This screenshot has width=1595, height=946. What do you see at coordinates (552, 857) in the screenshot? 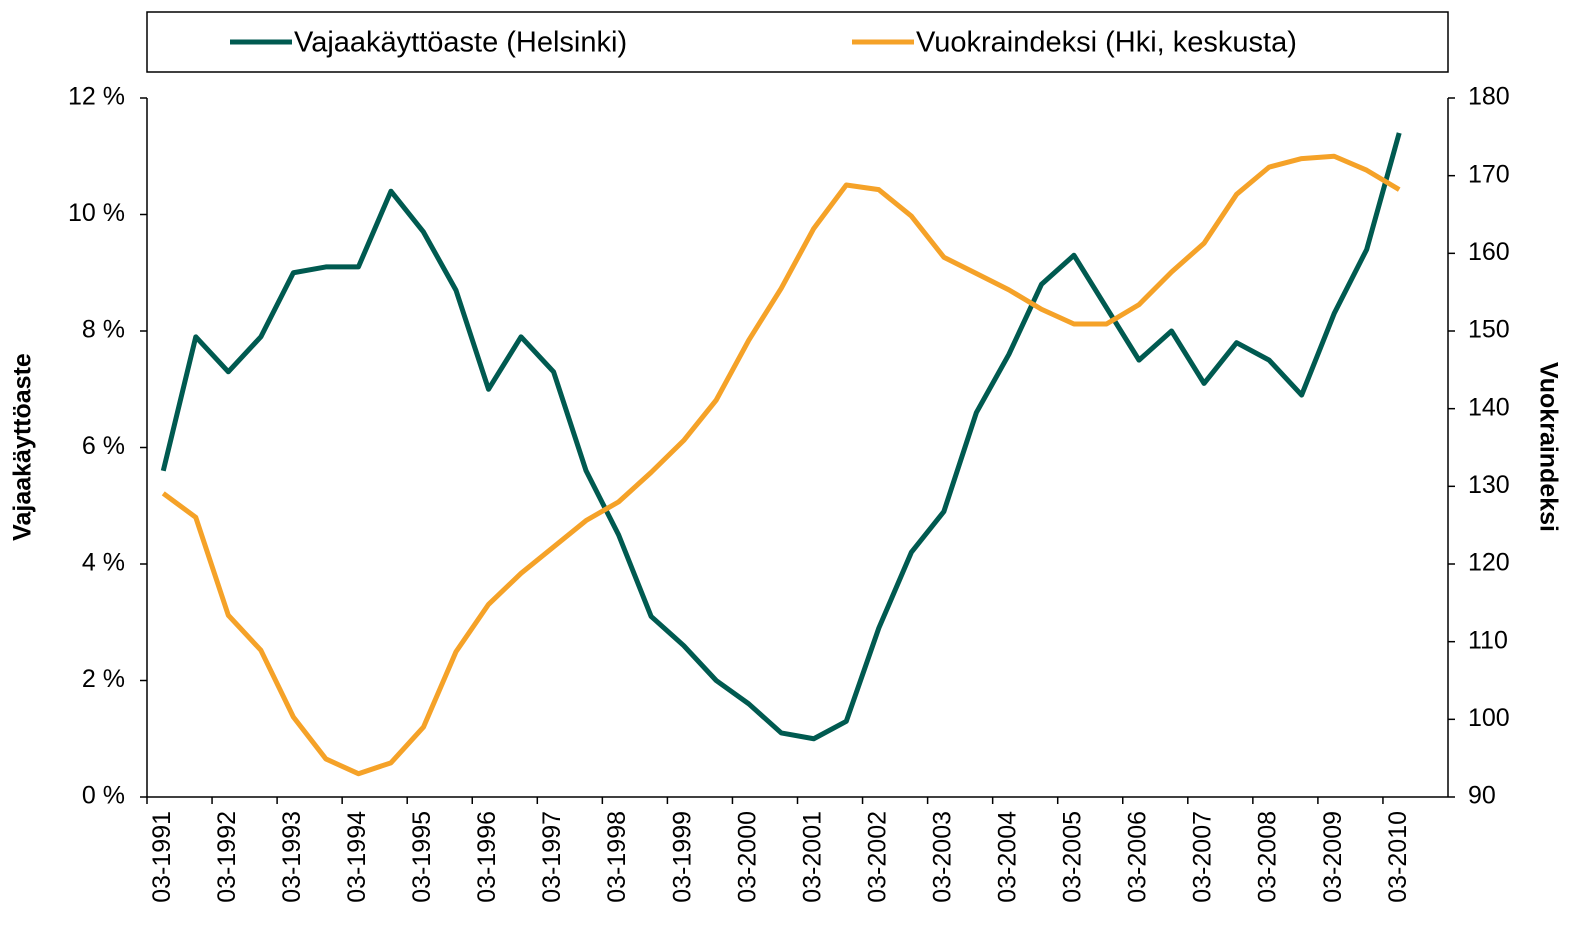
I see `x-tick-label: 03-1997` at bounding box center [552, 857].